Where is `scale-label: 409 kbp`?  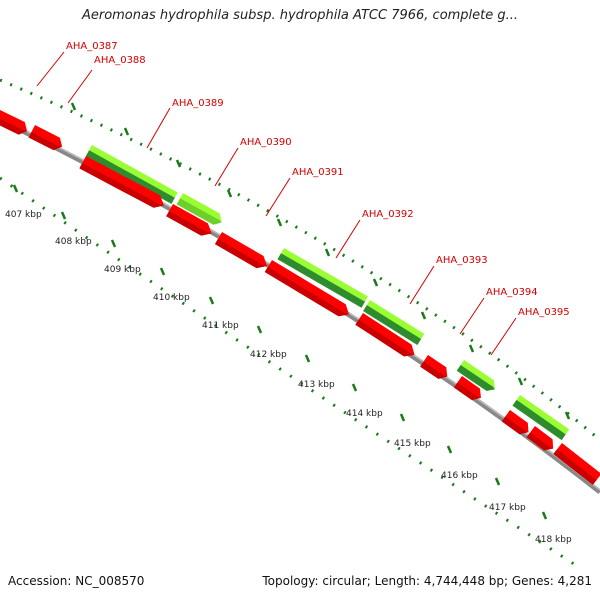
scale-label: 409 kbp is located at coordinates (122, 270).